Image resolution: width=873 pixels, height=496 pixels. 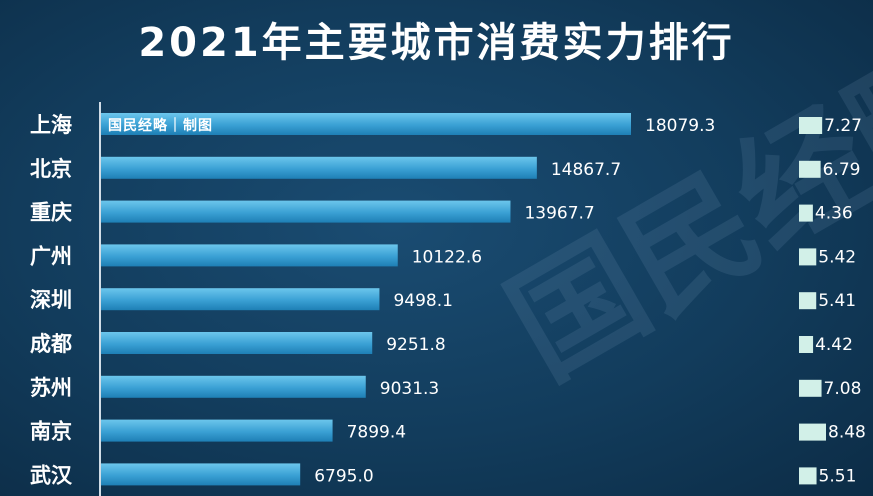 I want to click on category-label: 武汉, so click(x=51, y=475).